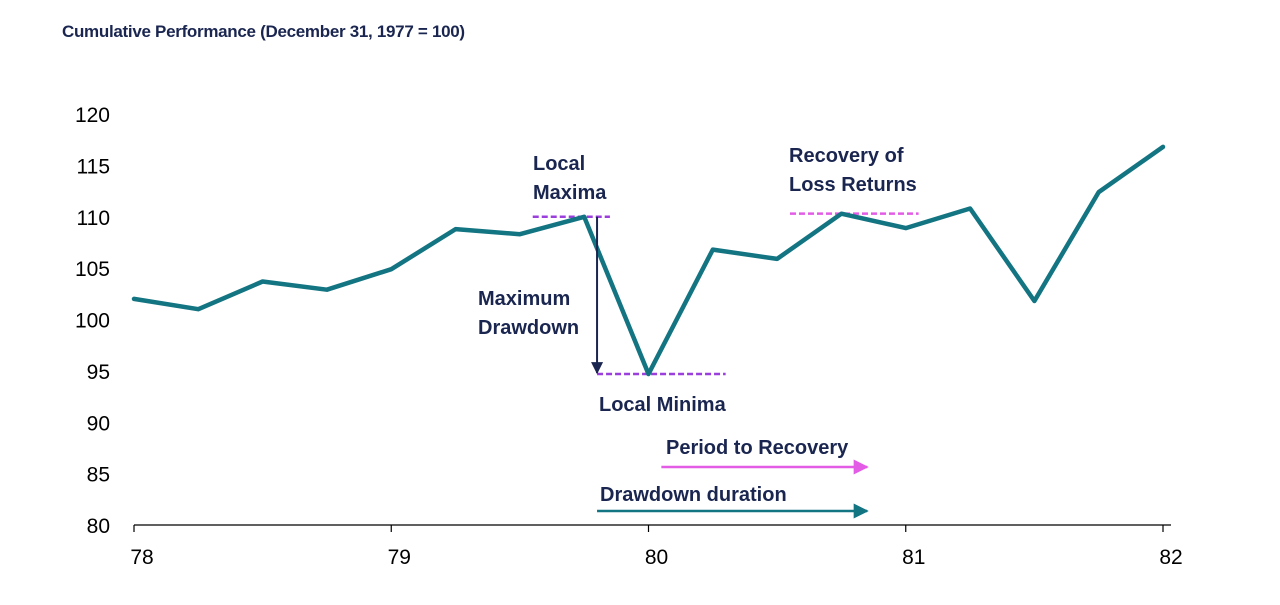 This screenshot has width=1280, height=605. Describe the element at coordinates (1170, 557) in the screenshot. I see `x-tick-label: 82` at that location.